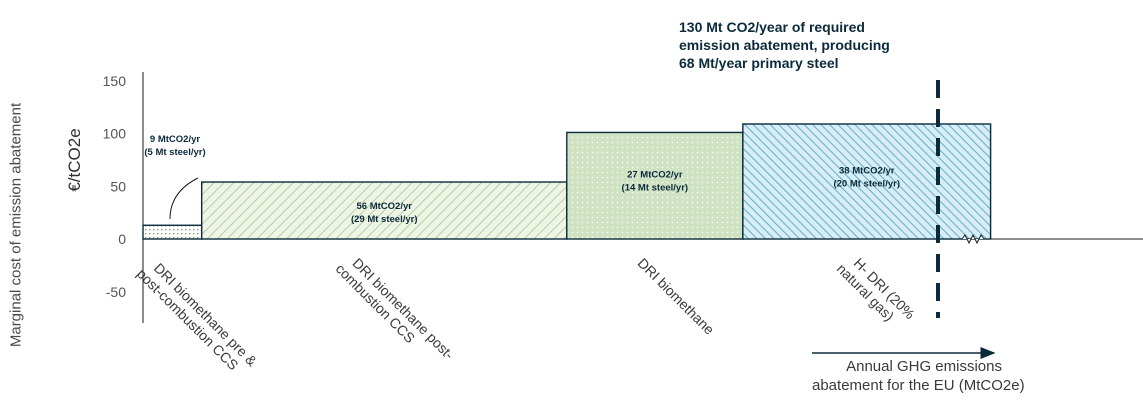 The width and height of the screenshot is (1143, 401). Describe the element at coordinates (924, 366) in the screenshot. I see `x-axis-title-line-1: Annual GHG emissions` at that location.